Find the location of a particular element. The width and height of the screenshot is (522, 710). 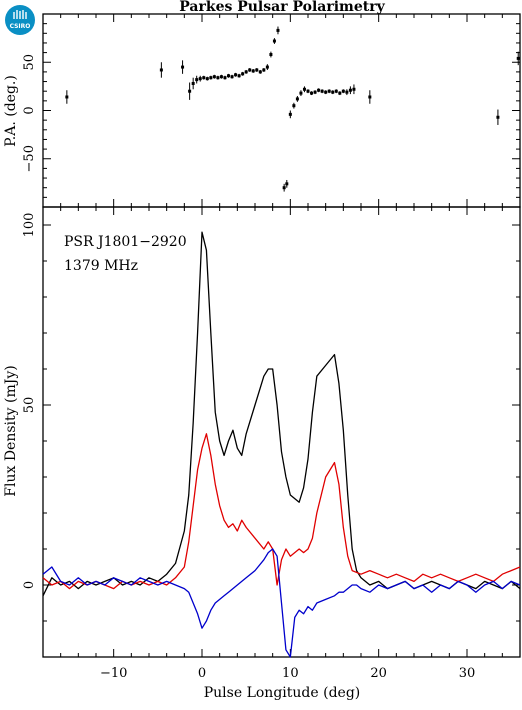

x-tick-label: 20 is located at coordinates (378, 673).